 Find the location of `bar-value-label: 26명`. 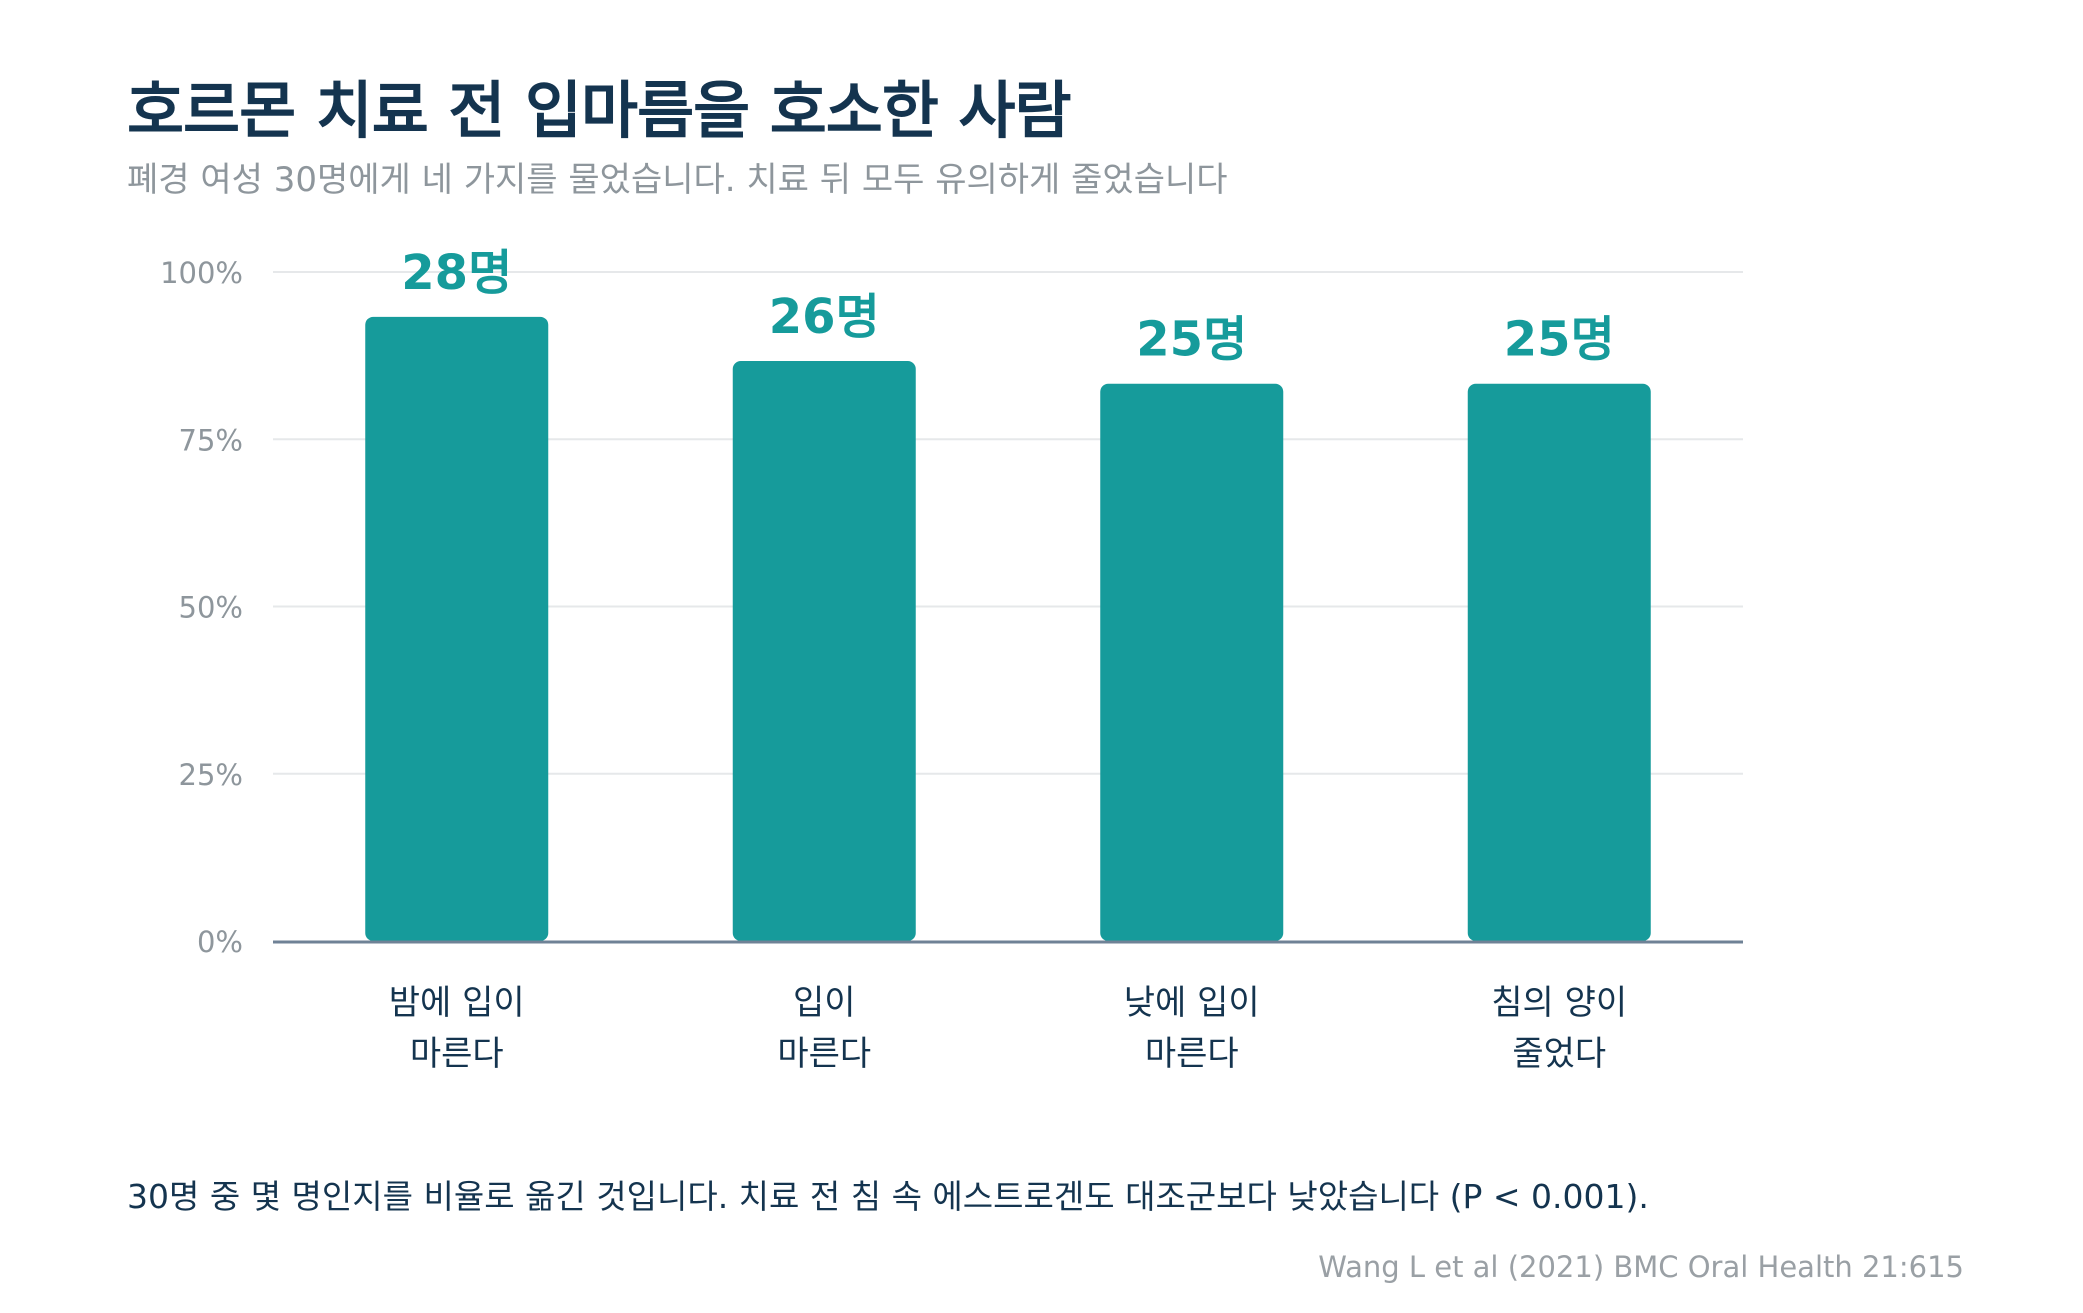

bar-value-label: 26명 is located at coordinates (824, 317).